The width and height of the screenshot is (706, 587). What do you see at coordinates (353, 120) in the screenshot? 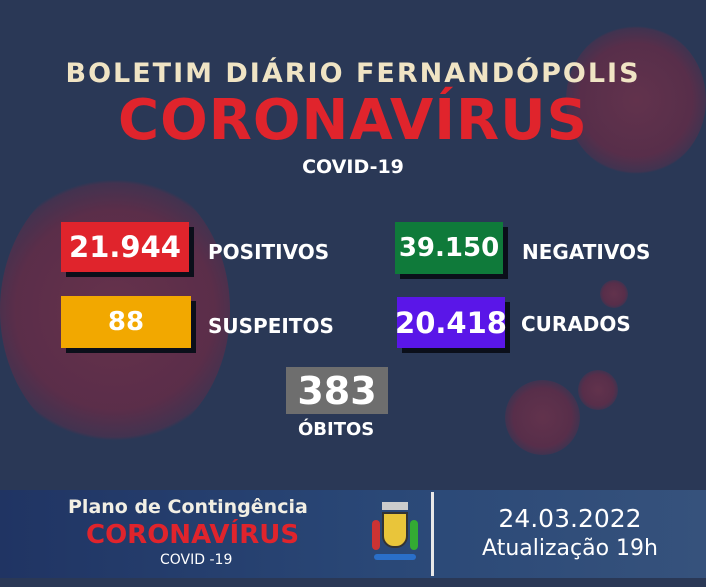
I see `headline: CORONAVÍRUS` at bounding box center [353, 120].